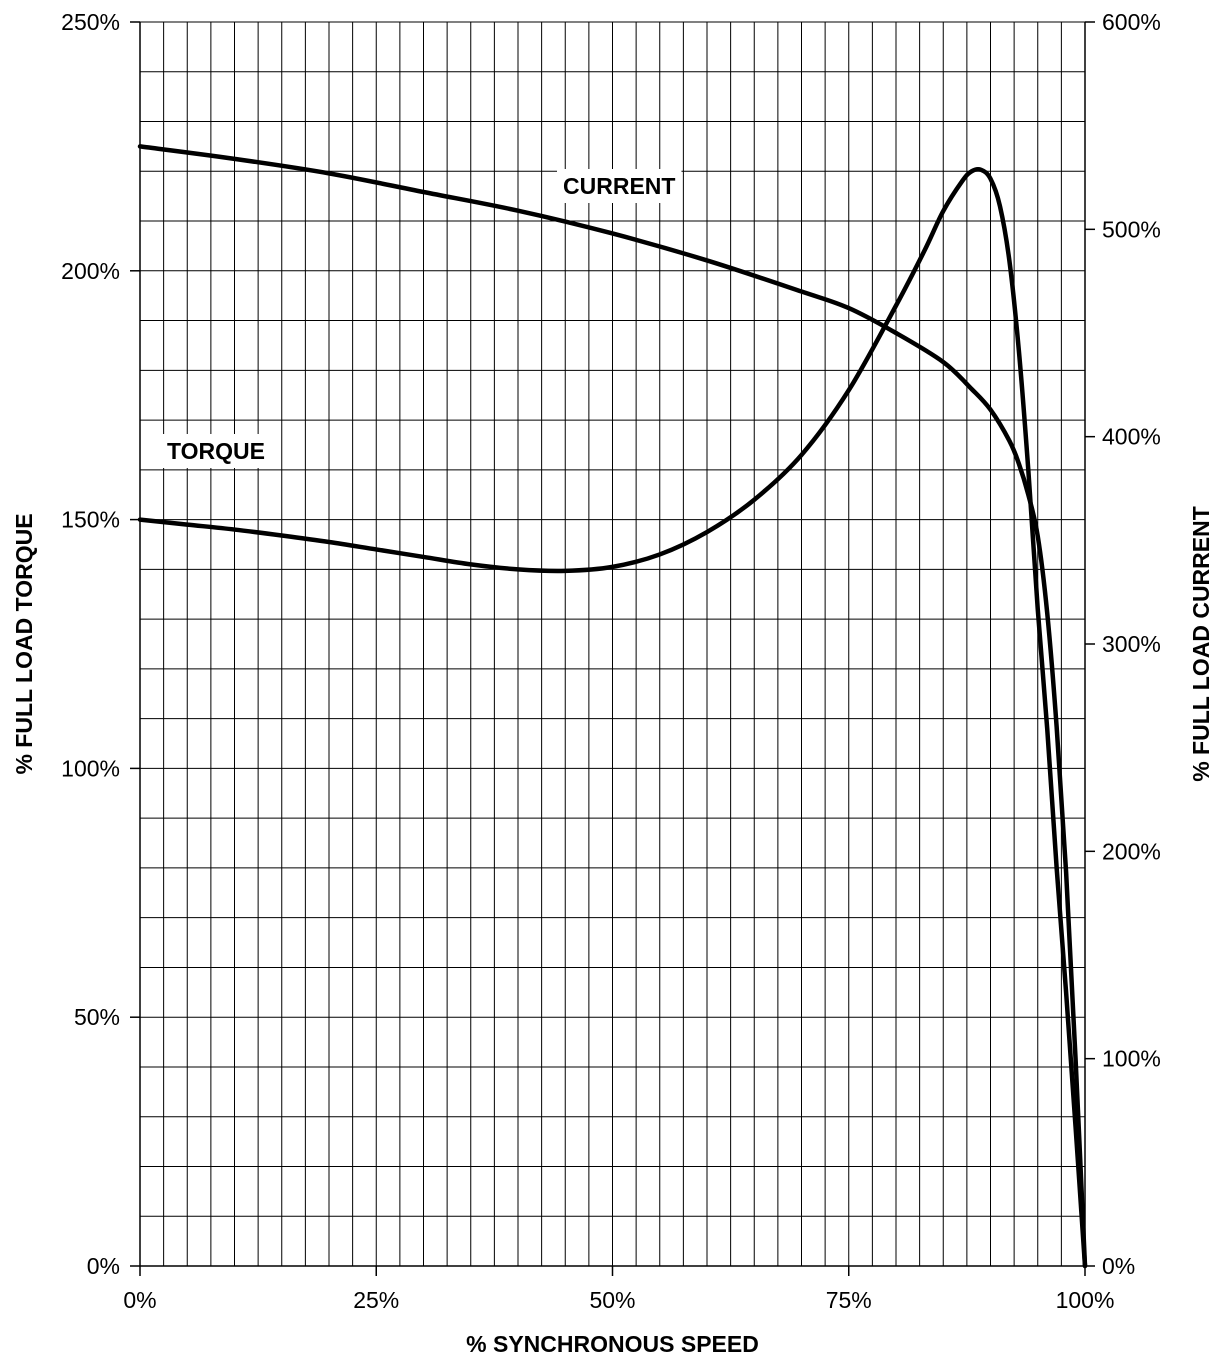  I want to click on torque-label: TORQUE, so click(216, 451).